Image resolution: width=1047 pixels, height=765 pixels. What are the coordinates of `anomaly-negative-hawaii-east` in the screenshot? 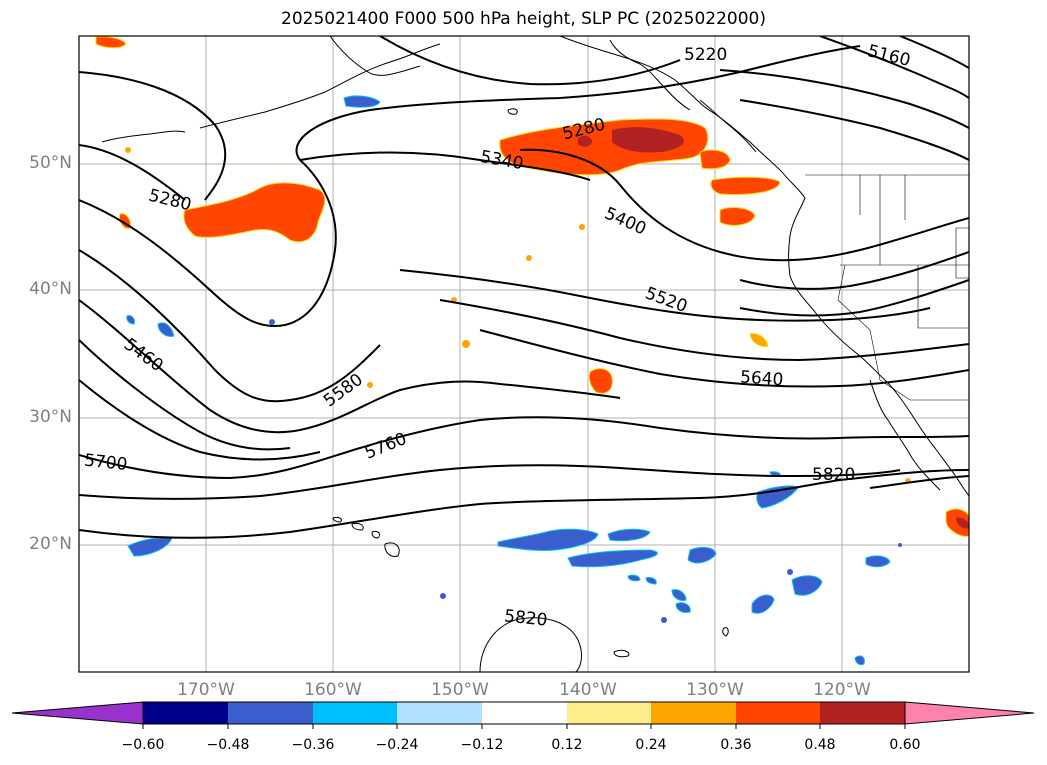 It's located at (548, 539).